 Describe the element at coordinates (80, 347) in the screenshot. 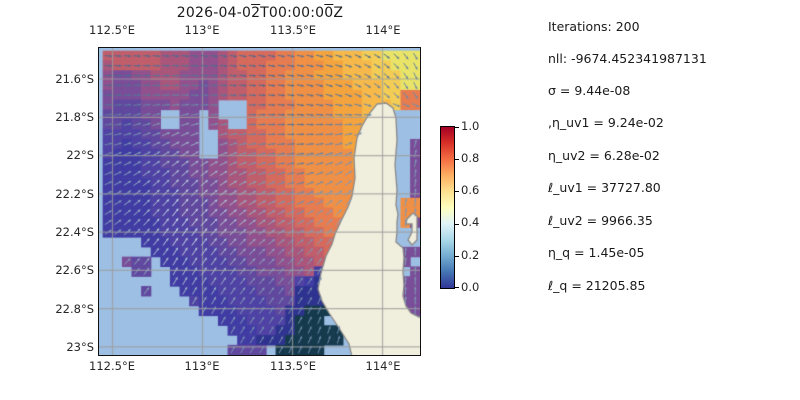

I see `y-tick-label: 23°S` at that location.